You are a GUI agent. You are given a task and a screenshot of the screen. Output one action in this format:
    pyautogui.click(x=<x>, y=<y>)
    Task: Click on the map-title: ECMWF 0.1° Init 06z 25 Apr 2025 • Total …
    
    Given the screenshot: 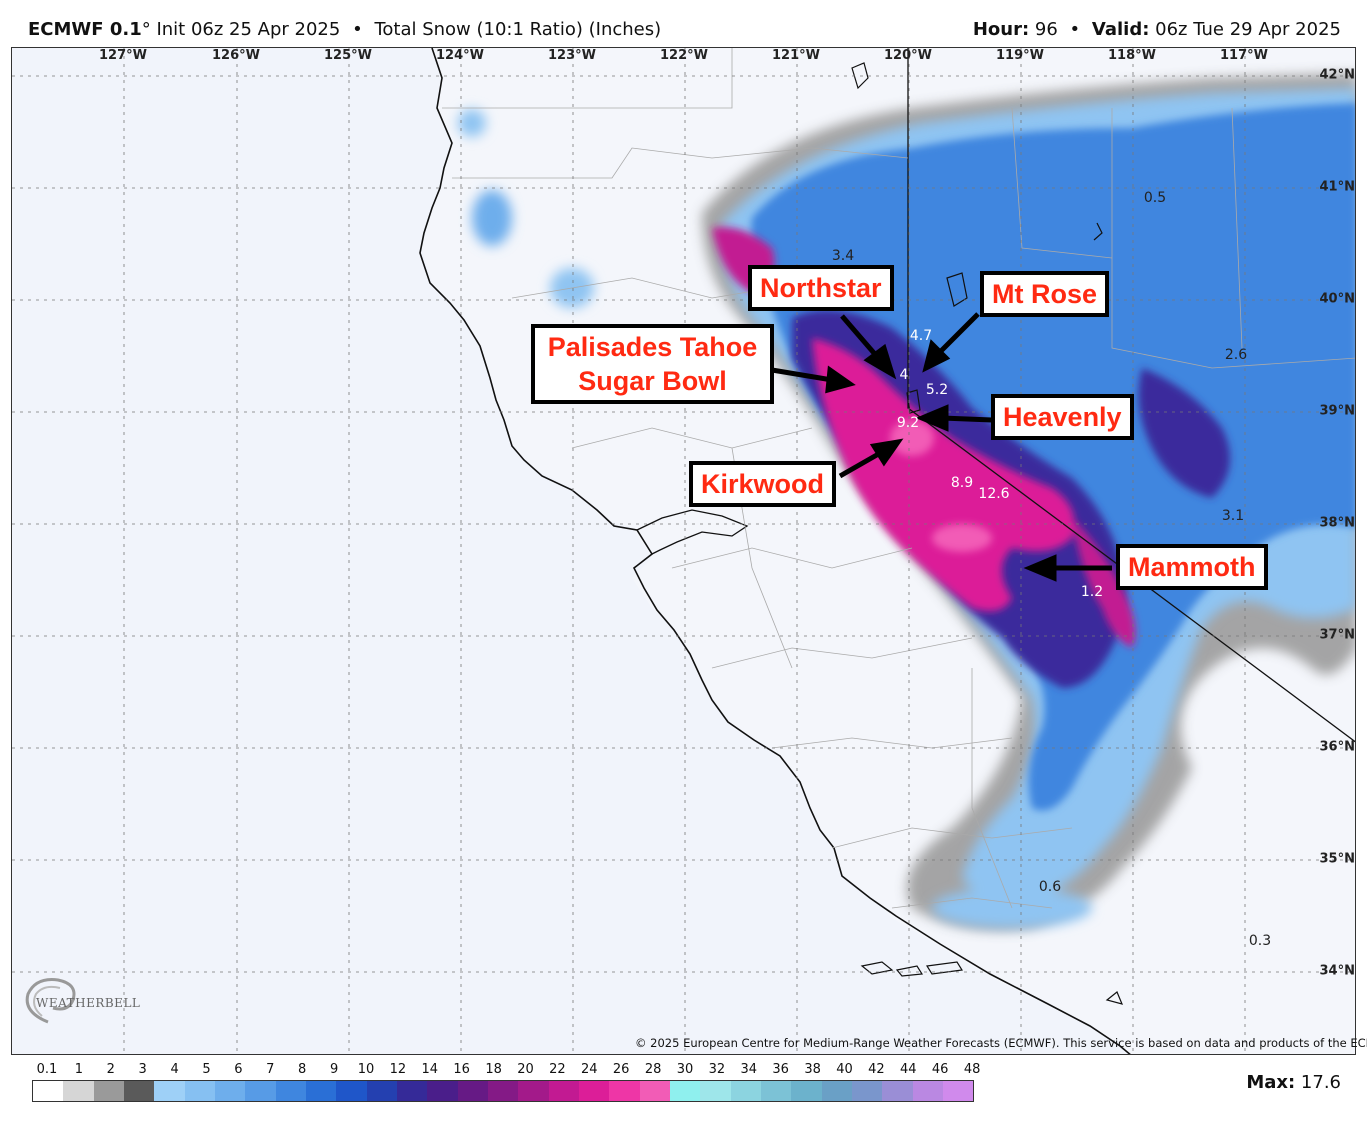 What is the action you would take?
    pyautogui.click(x=344, y=30)
    